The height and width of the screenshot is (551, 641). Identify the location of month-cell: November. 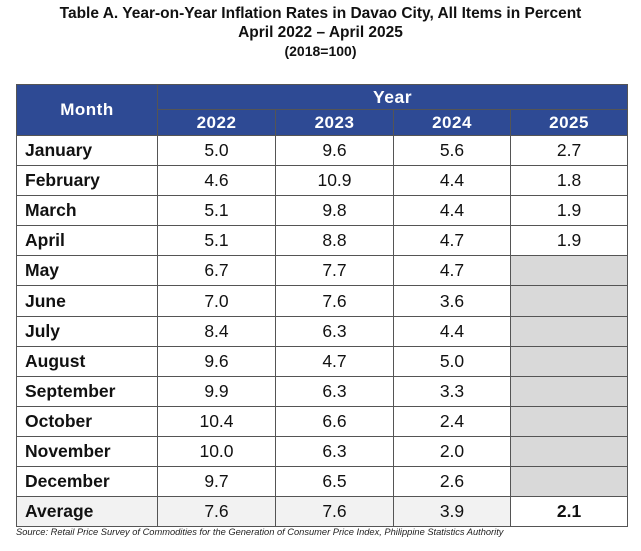
(87, 451).